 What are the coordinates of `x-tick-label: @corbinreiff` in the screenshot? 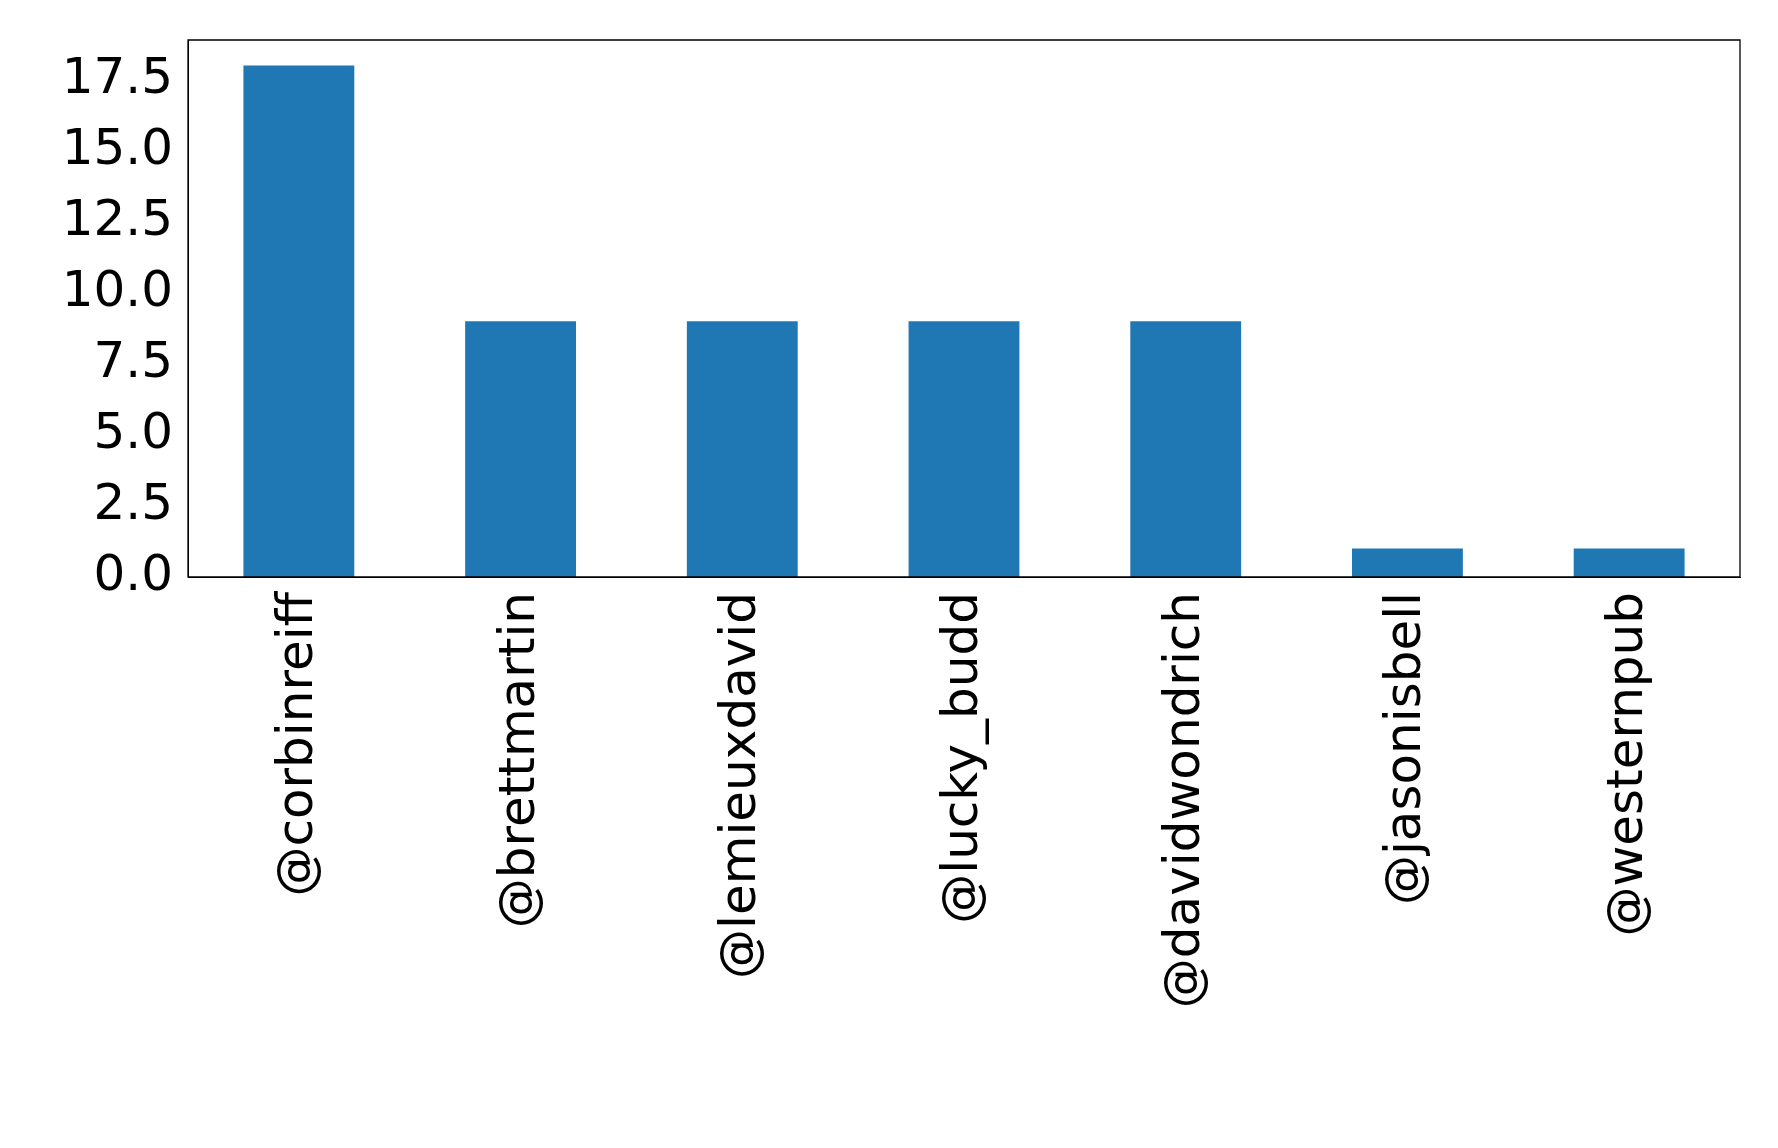 It's located at (294, 743).